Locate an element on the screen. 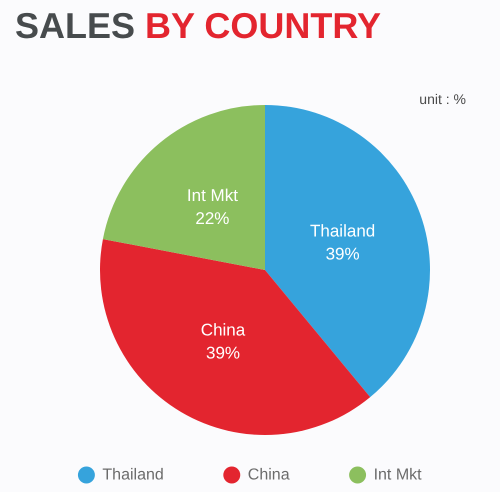  legend-label: China is located at coordinates (269, 475).